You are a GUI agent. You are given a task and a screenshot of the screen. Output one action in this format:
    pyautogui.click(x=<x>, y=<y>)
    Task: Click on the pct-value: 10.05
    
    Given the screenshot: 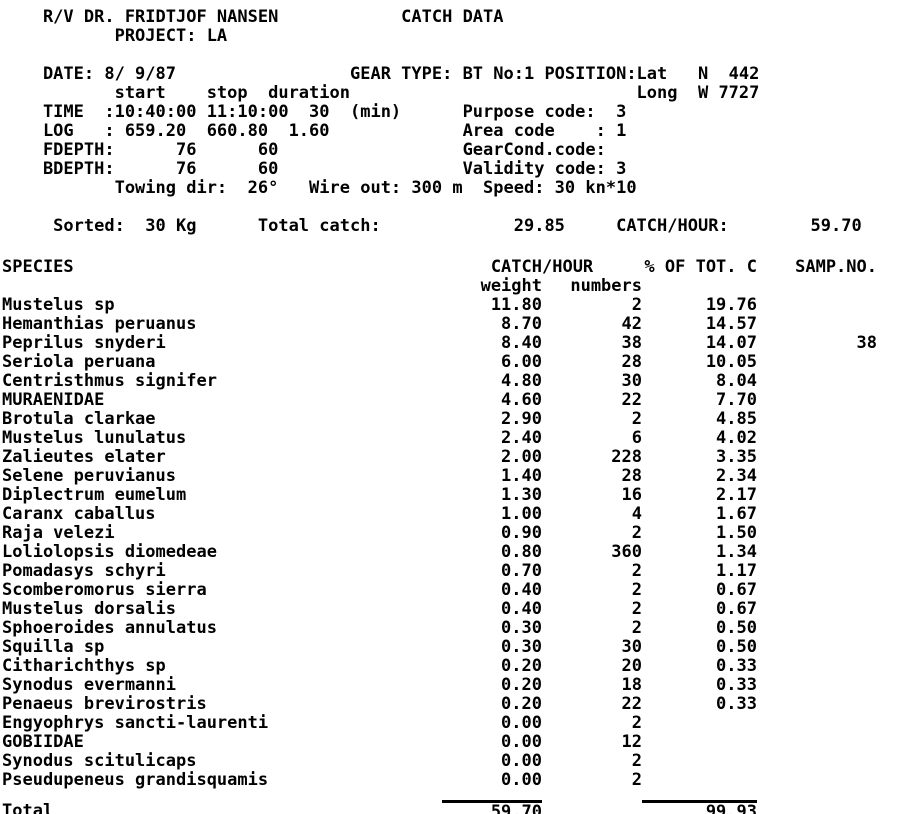 What is the action you would take?
    pyautogui.click(x=731, y=362)
    